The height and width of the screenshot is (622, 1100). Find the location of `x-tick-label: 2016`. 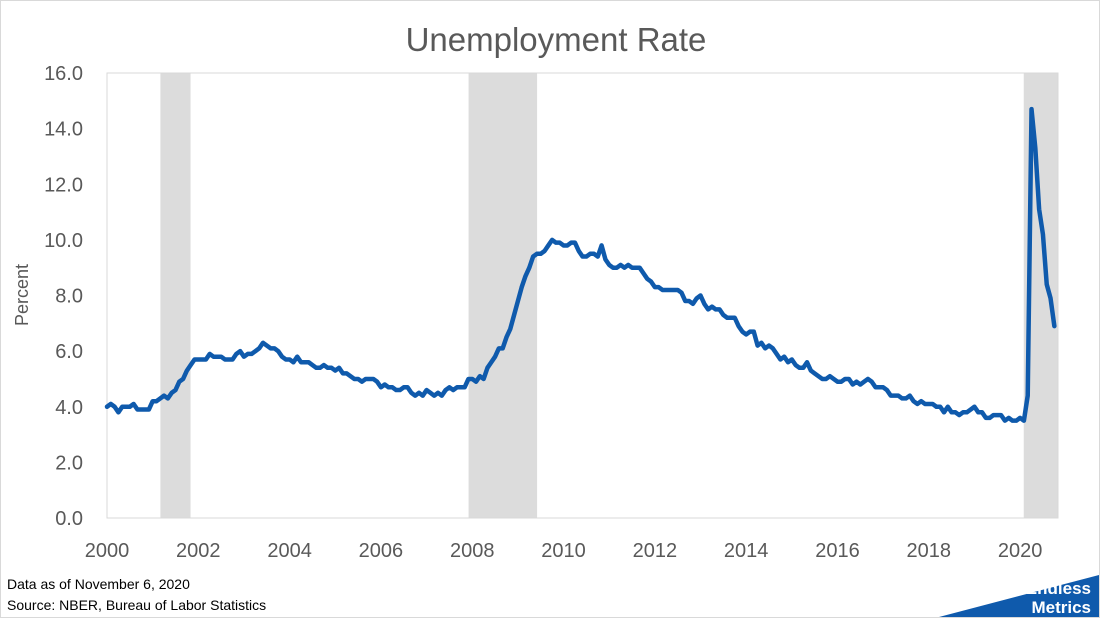

x-tick-label: 2016 is located at coordinates (837, 551).